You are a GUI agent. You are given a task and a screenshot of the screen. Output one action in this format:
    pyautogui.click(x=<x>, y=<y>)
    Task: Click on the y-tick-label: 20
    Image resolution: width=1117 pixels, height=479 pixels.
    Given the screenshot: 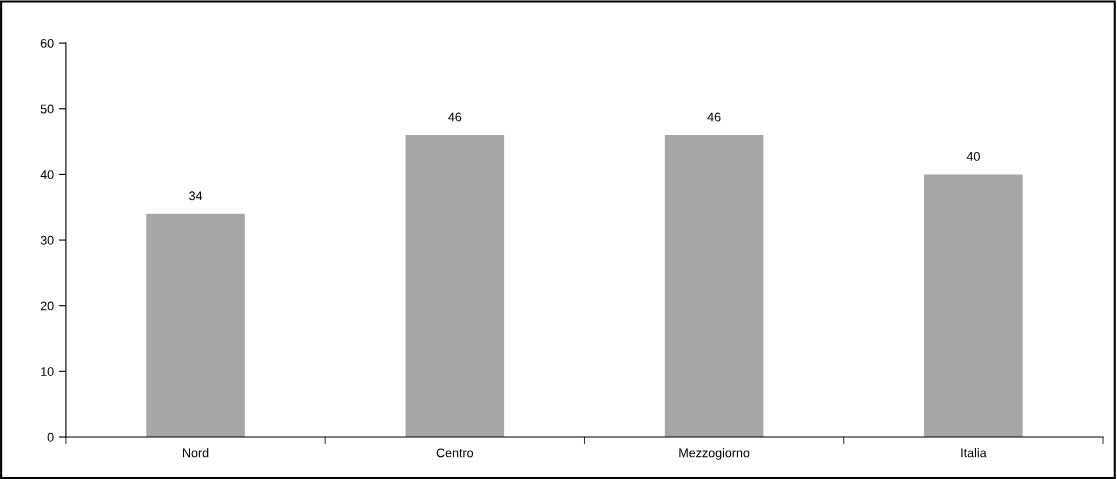 What is the action you would take?
    pyautogui.click(x=47, y=306)
    